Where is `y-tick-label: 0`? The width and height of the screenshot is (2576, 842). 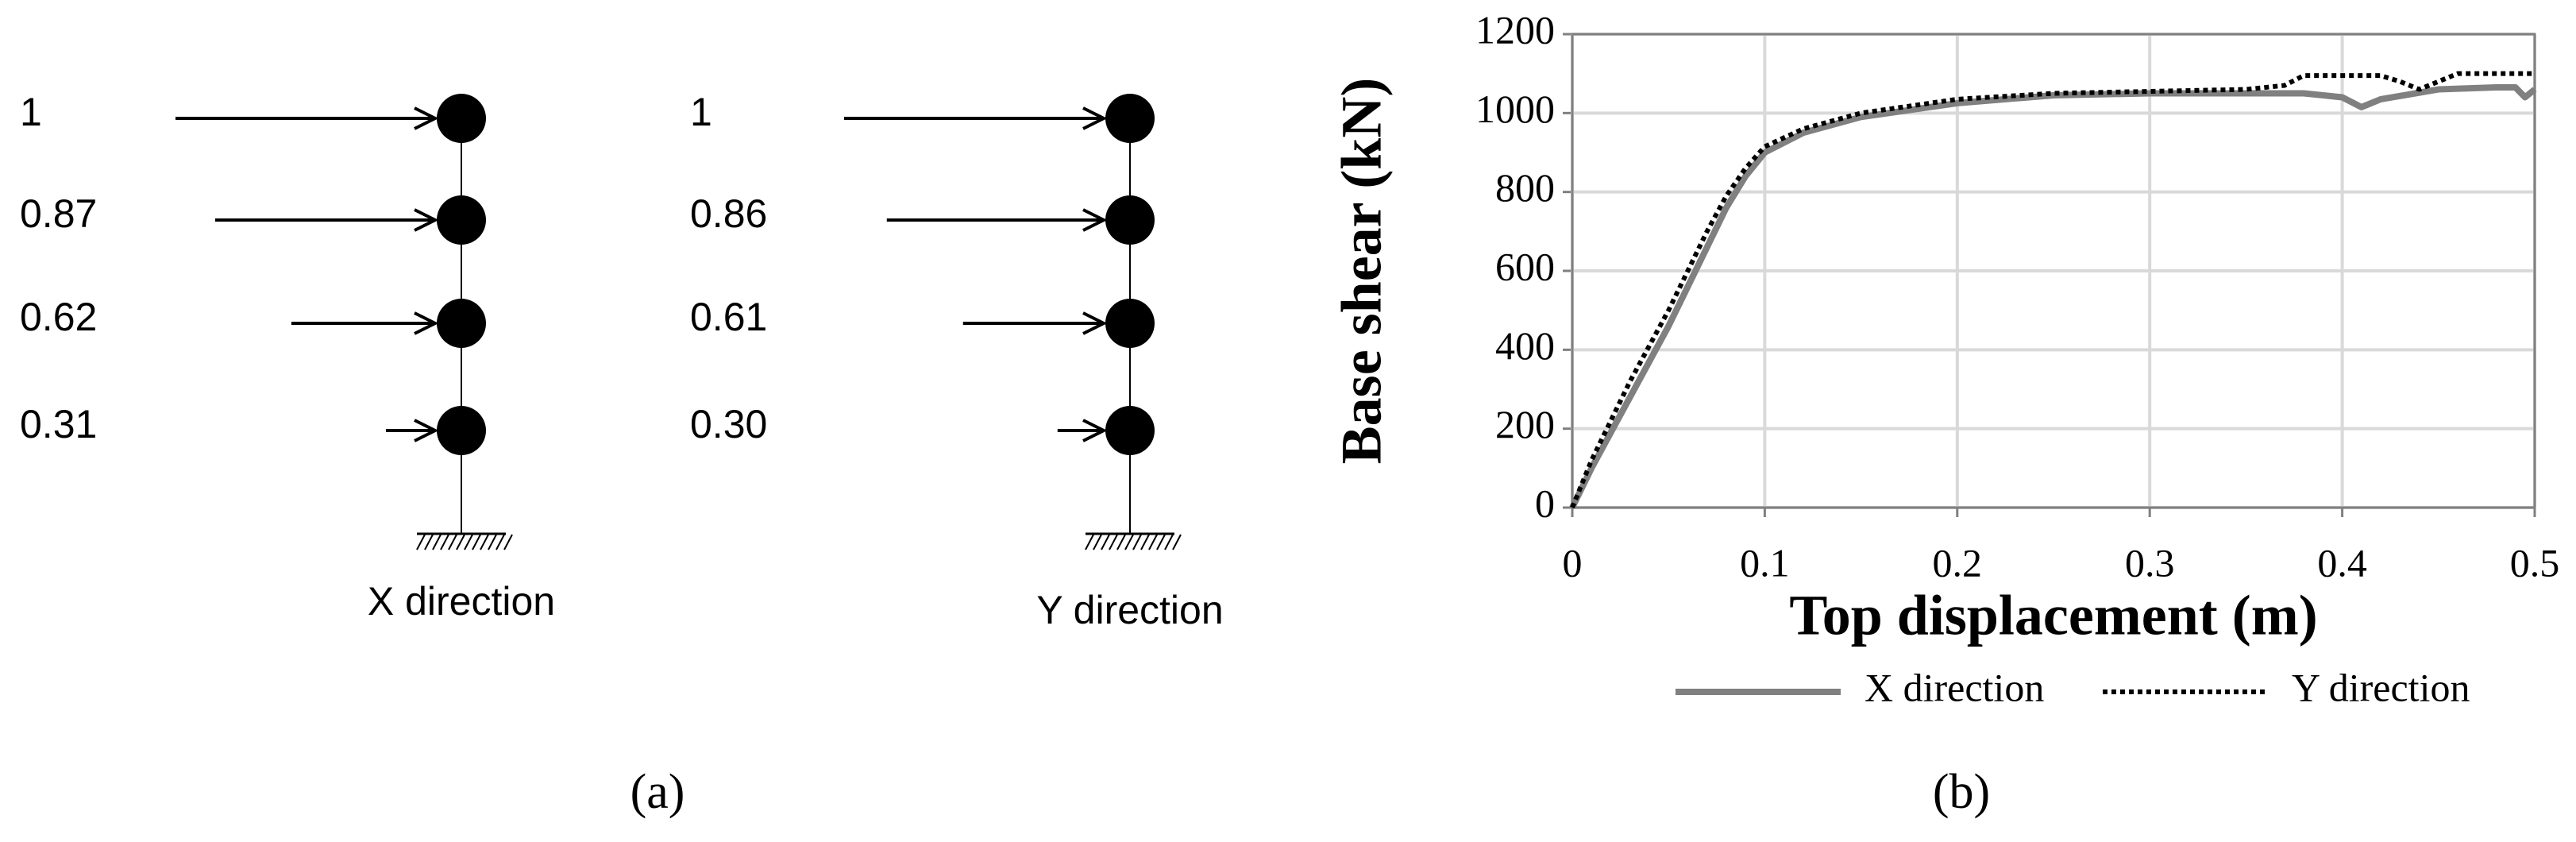 y-tick-label: 0 is located at coordinates (1545, 503).